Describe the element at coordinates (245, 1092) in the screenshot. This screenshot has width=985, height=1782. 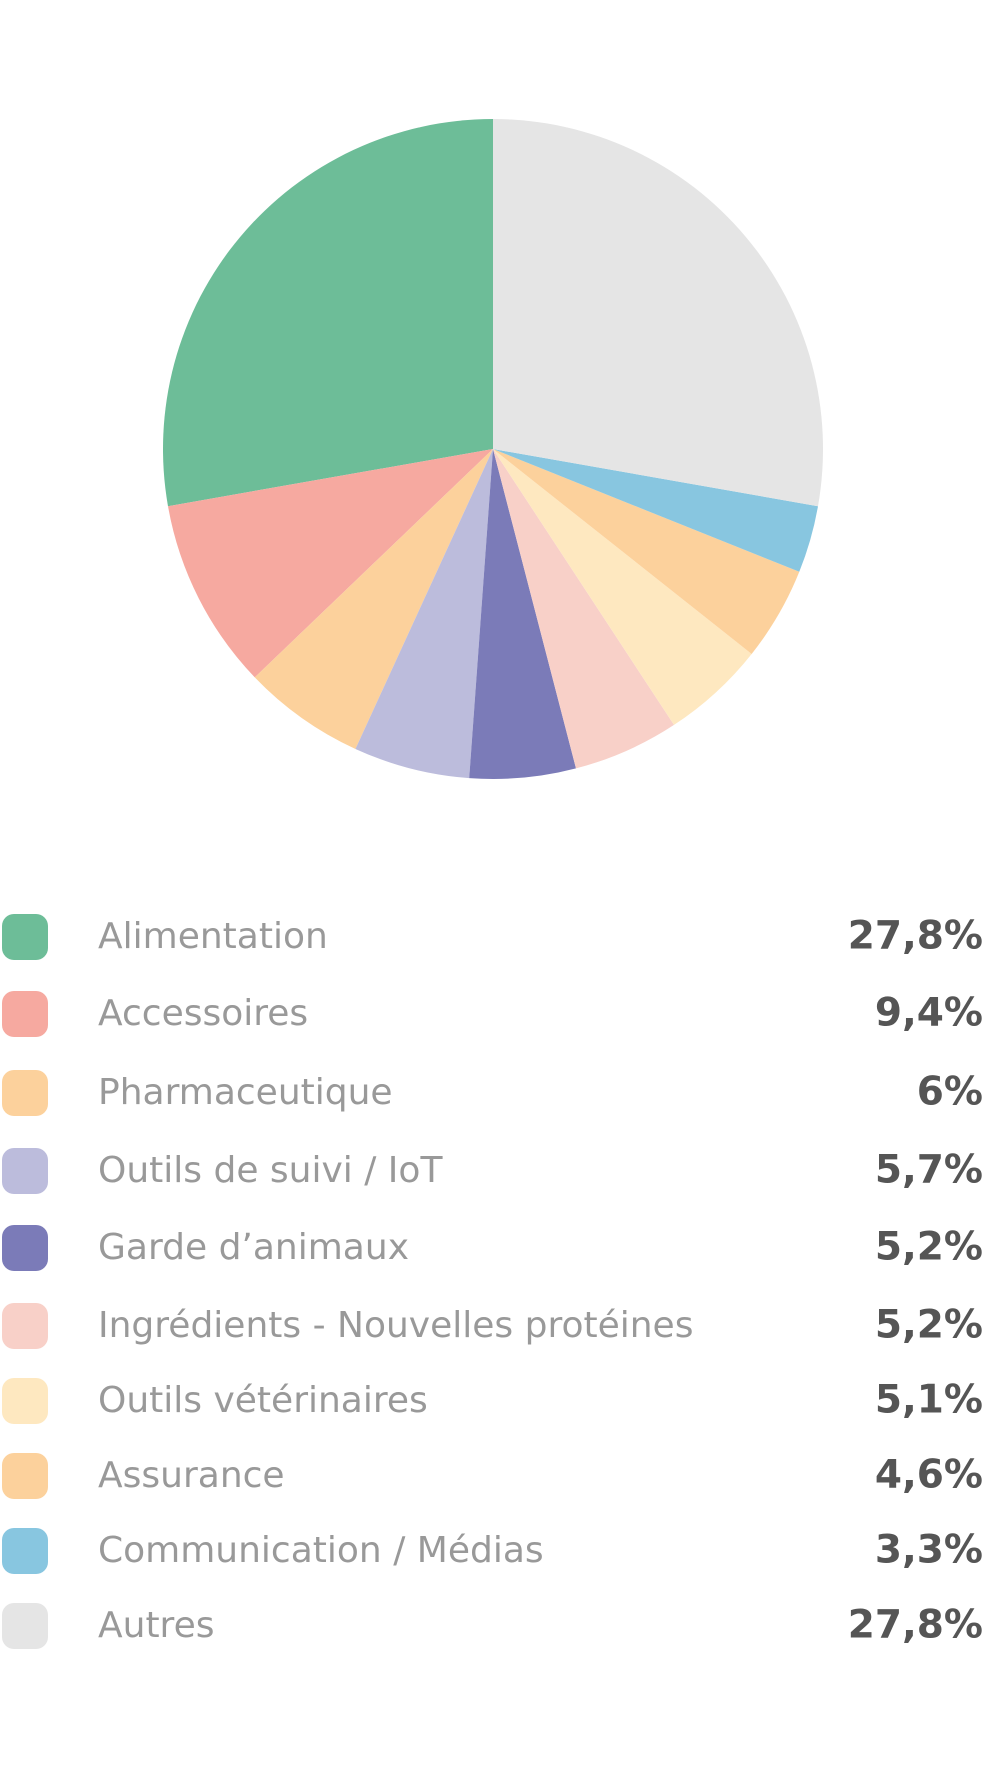
I see `legend-label: Pharmaceutique` at that location.